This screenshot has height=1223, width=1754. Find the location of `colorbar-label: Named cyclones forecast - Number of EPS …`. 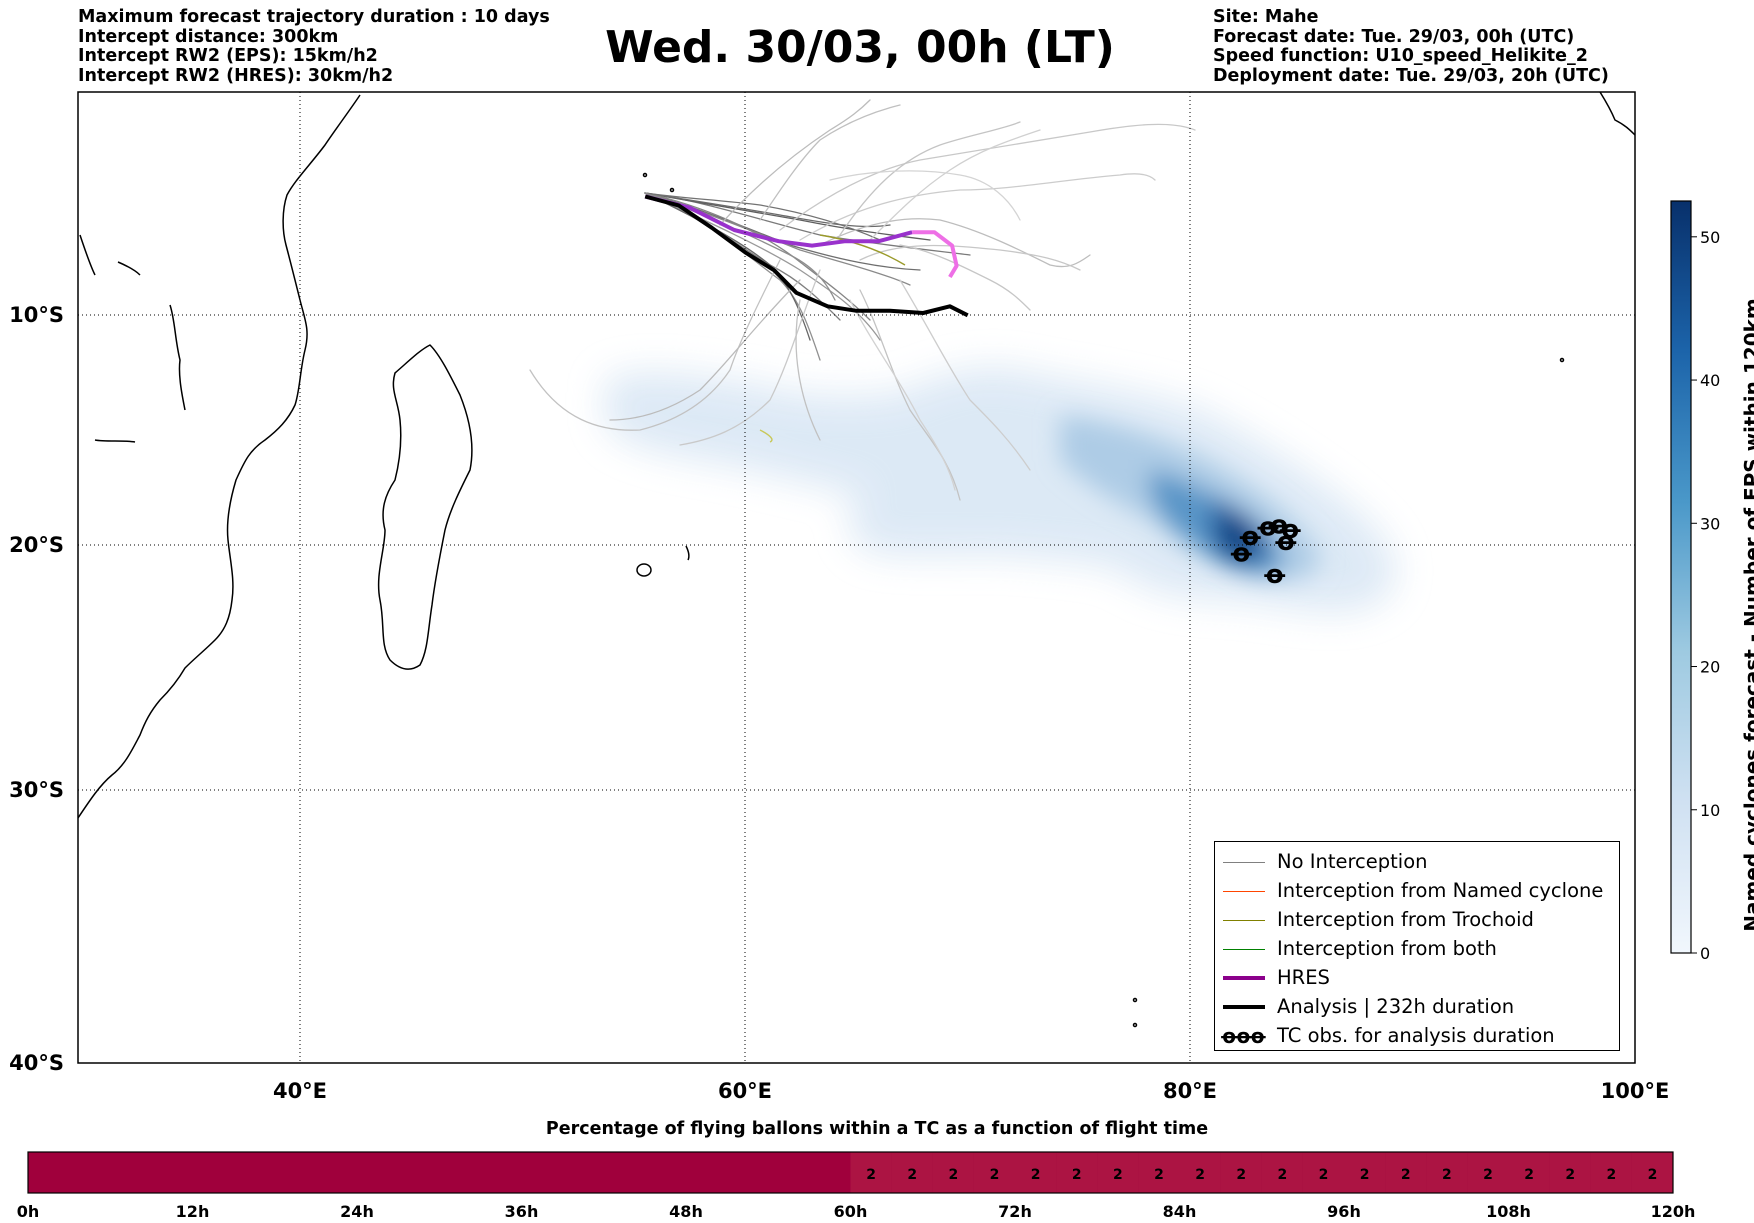

colorbar-label: Named cyclones forecast - Number of EPS … is located at coordinates (1747, 615).